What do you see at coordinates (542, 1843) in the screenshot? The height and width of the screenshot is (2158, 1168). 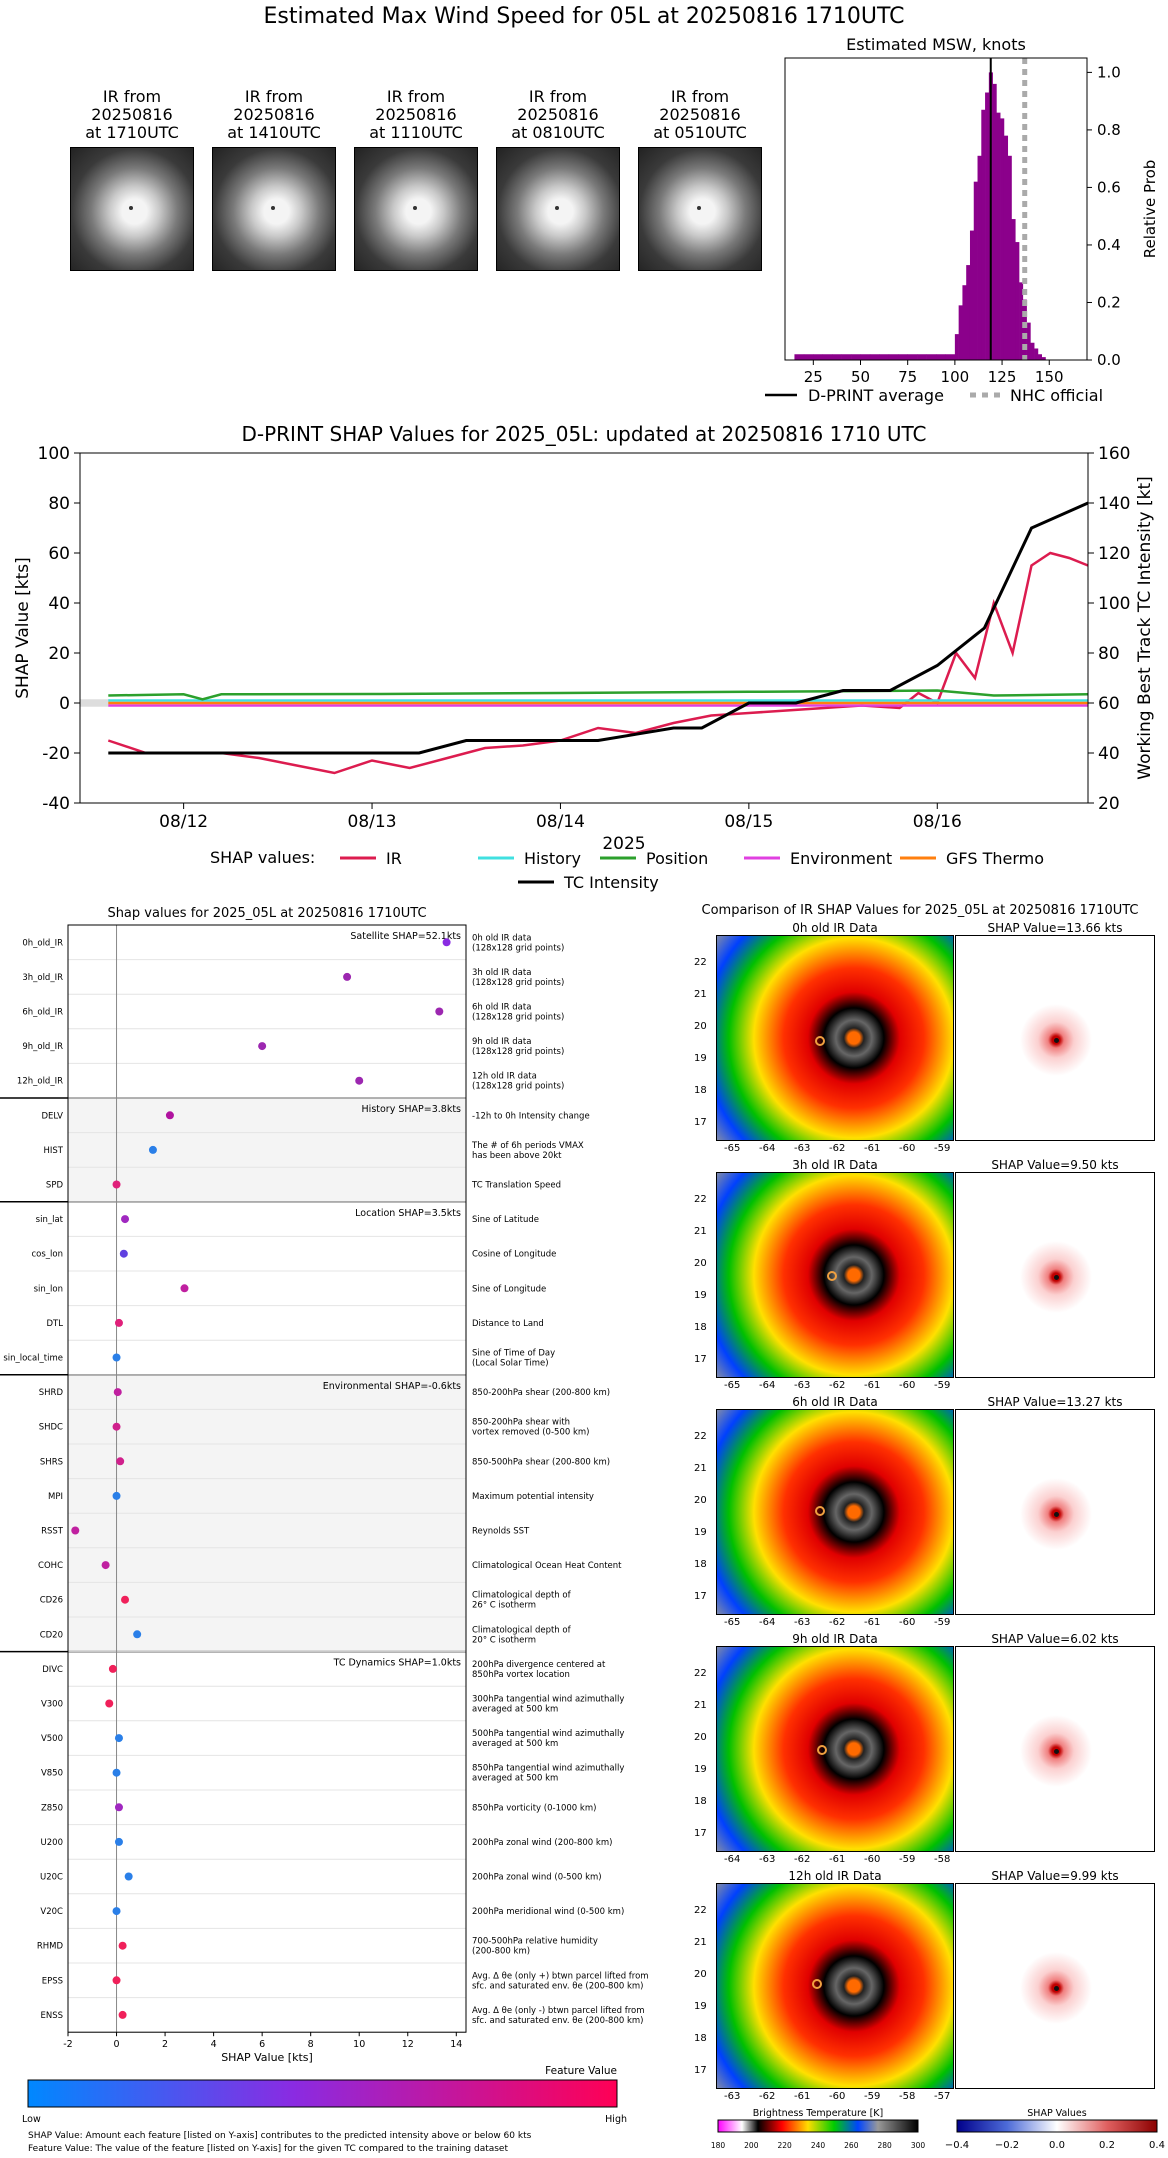 I see `feature-description: 200hPa zonal wind (200-800 km)` at bounding box center [542, 1843].